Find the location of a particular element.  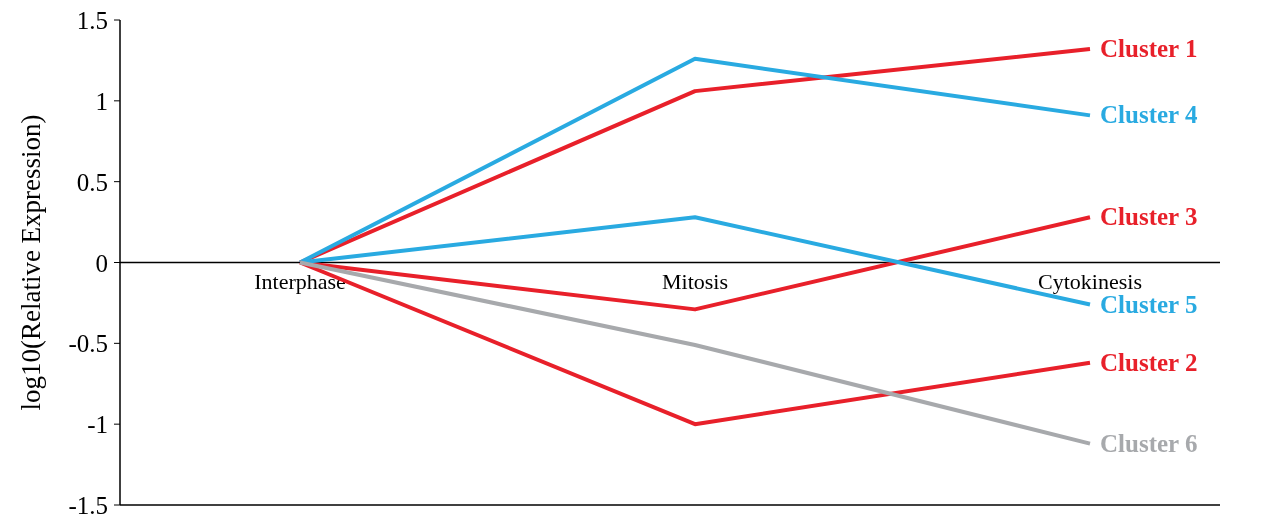

x-tick-label: Mitosis is located at coordinates (695, 281).